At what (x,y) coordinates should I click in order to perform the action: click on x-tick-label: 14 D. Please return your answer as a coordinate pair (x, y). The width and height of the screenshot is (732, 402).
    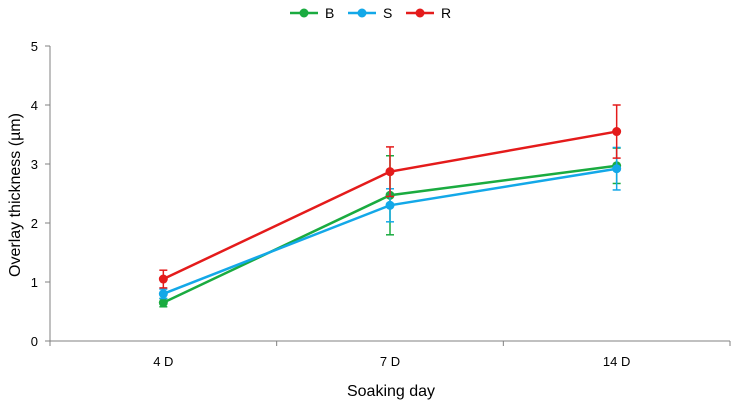
    Looking at the image, I should click on (616, 361).